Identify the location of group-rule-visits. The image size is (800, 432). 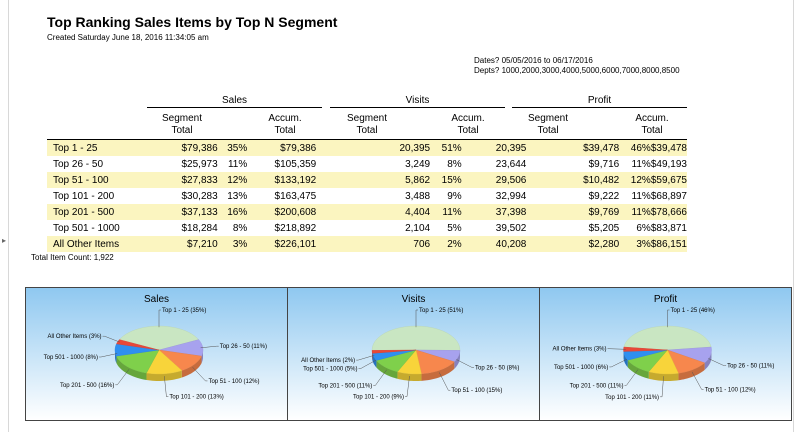
(417, 107).